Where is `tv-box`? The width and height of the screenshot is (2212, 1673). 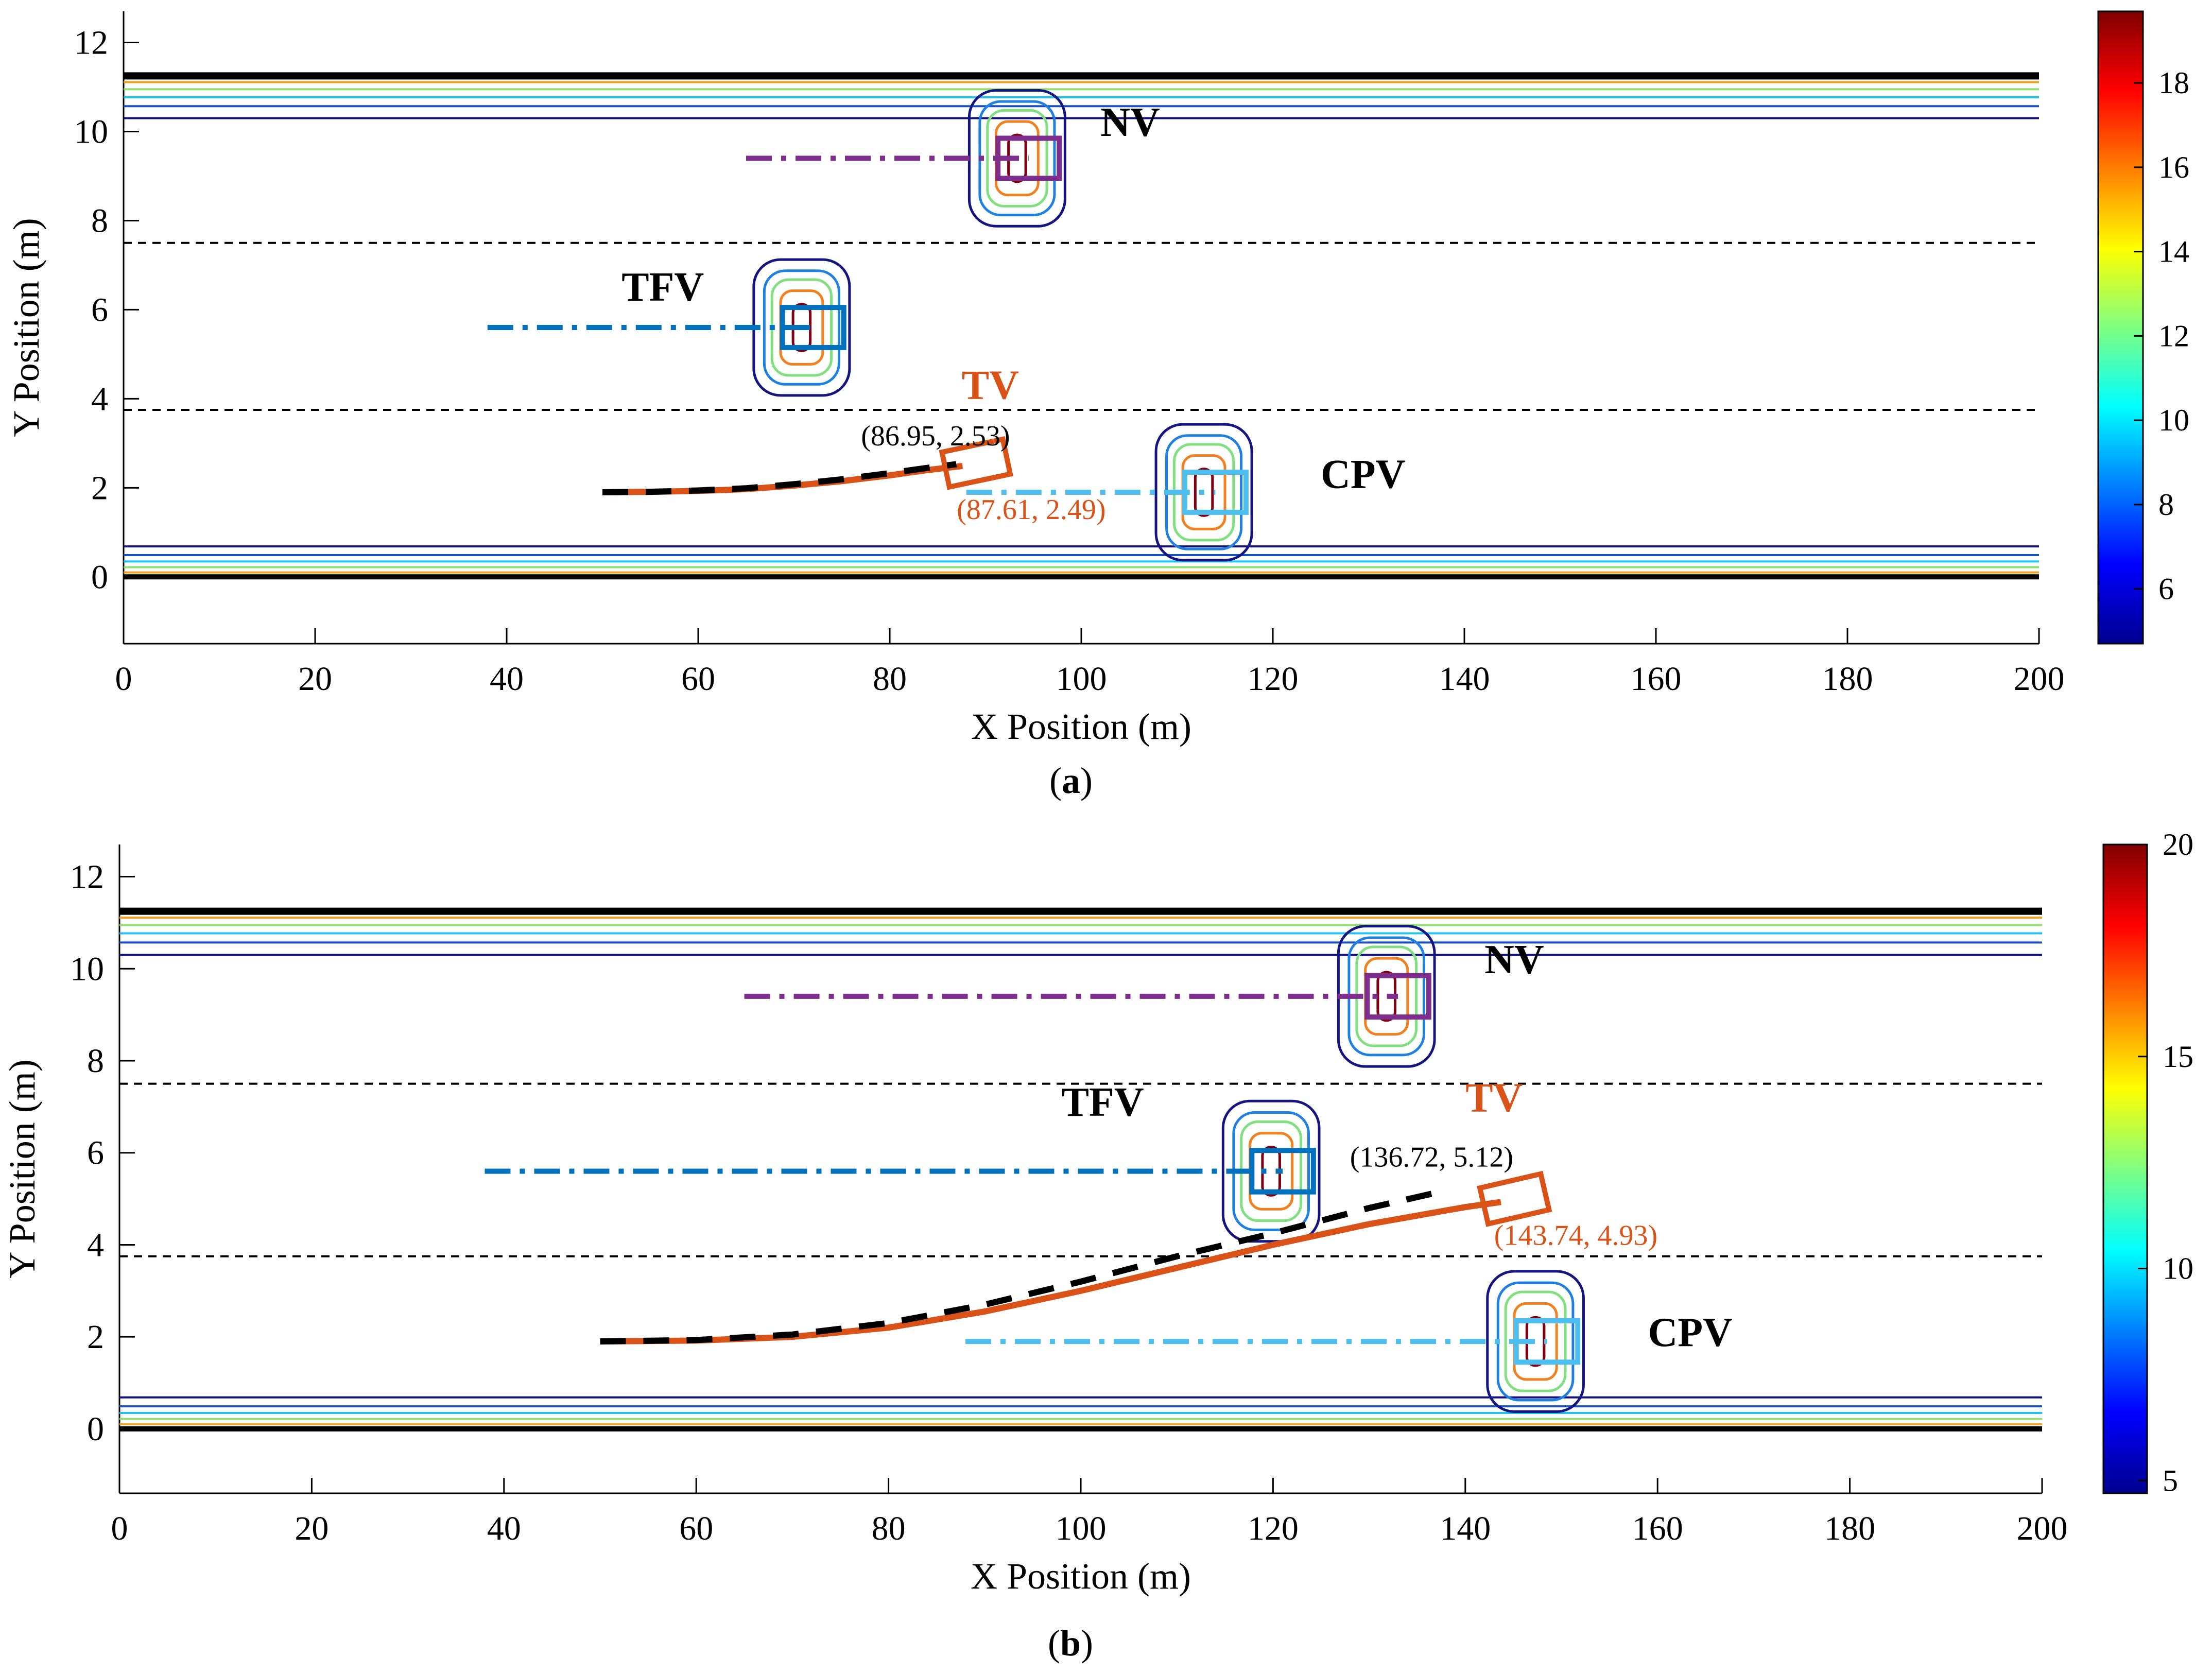
tv-box is located at coordinates (1514, 1198).